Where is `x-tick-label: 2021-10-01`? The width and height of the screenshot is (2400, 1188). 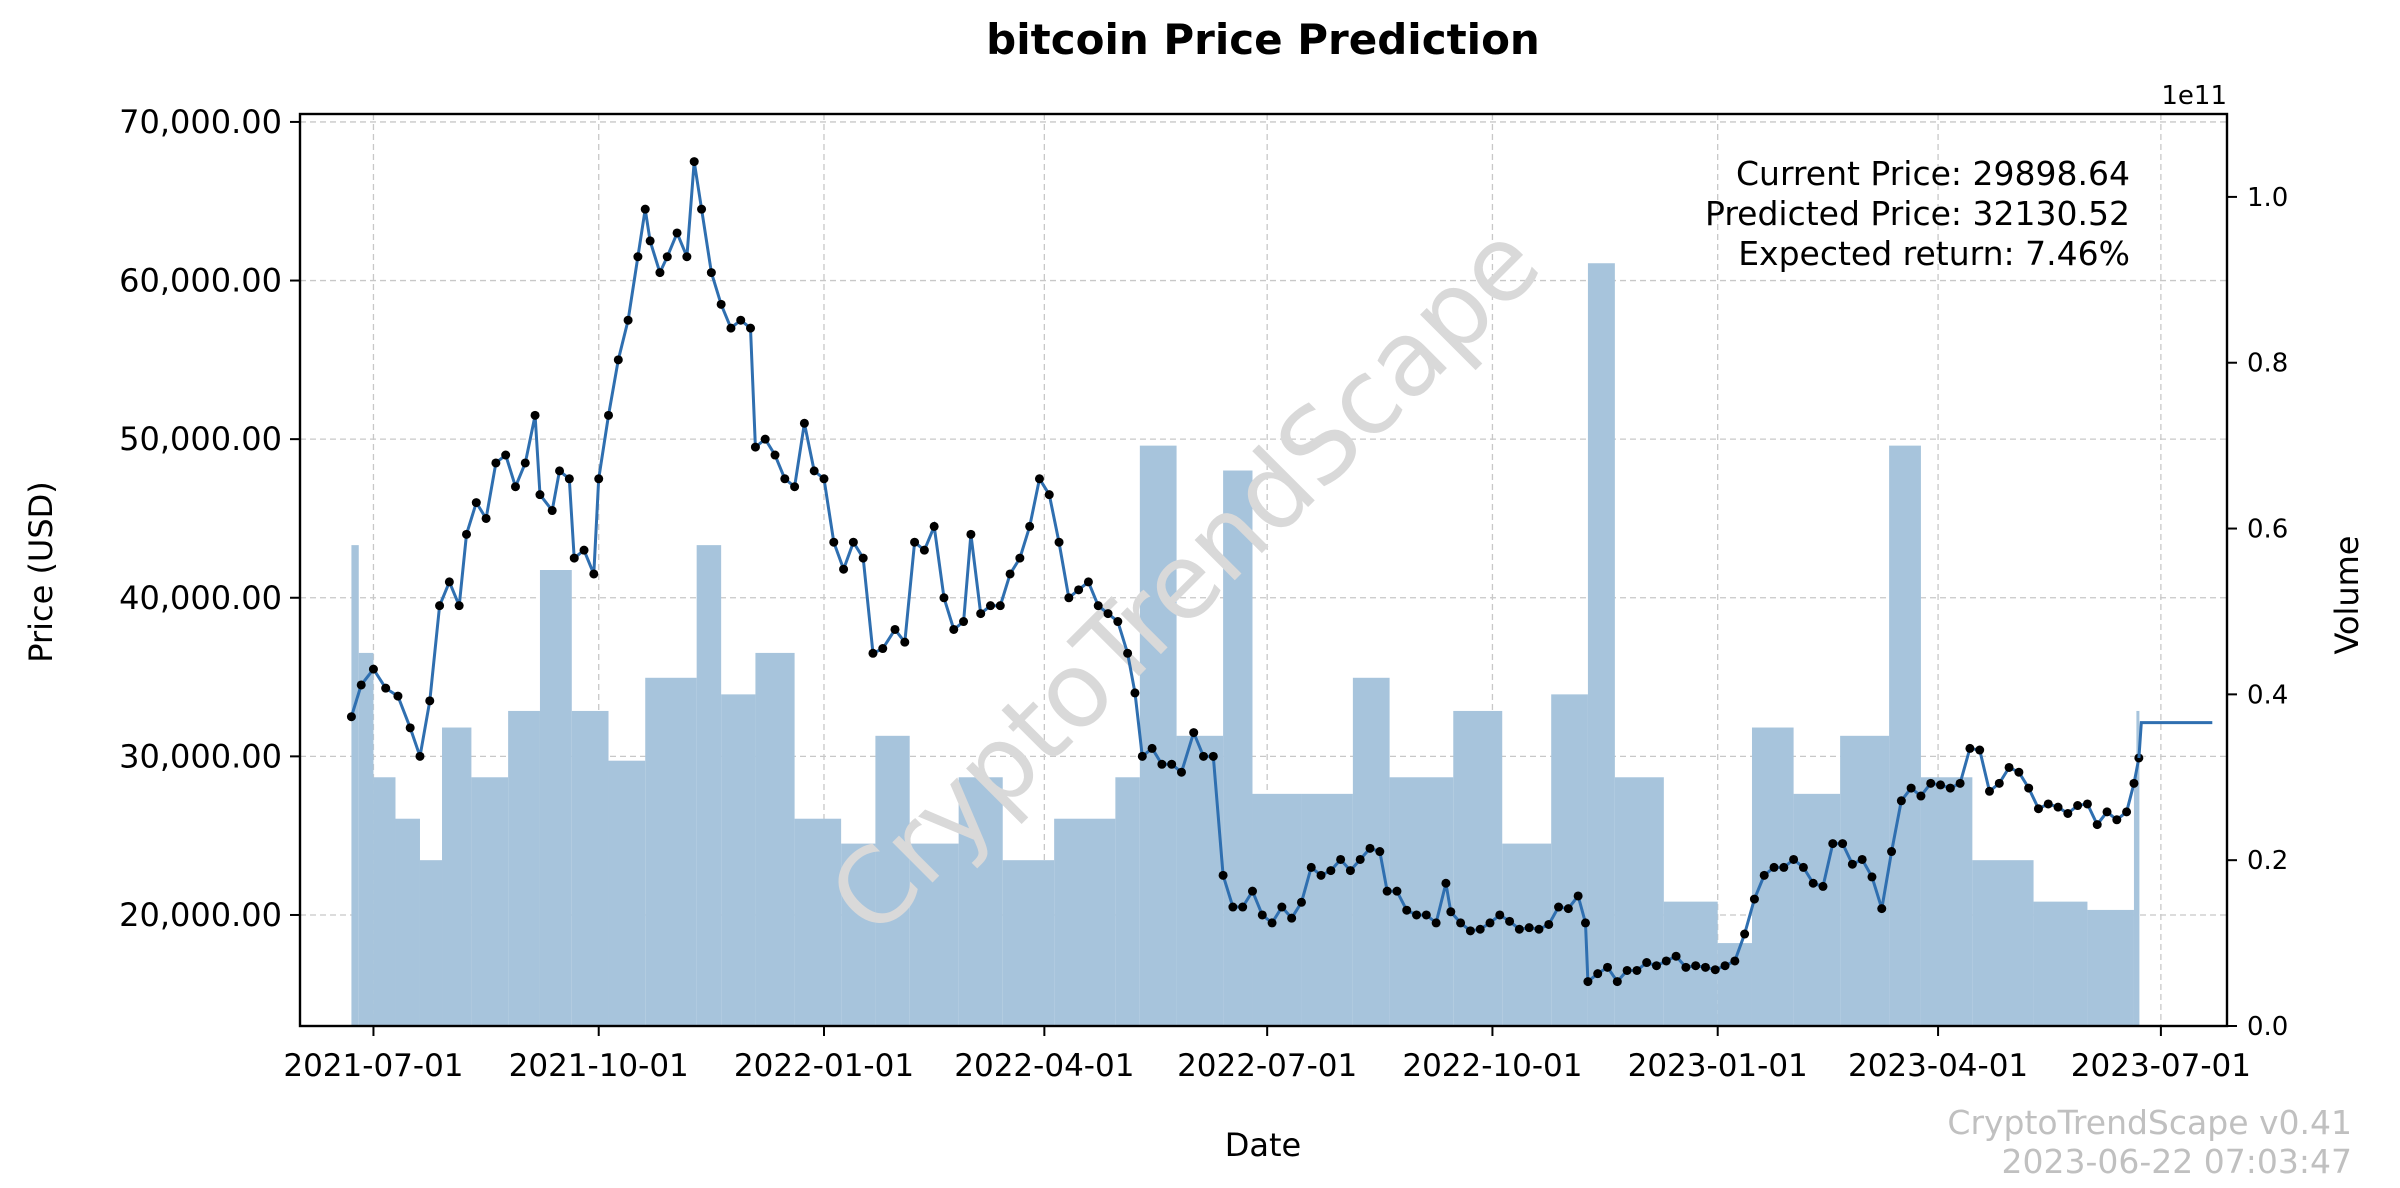 x-tick-label: 2021-10-01 is located at coordinates (599, 1066).